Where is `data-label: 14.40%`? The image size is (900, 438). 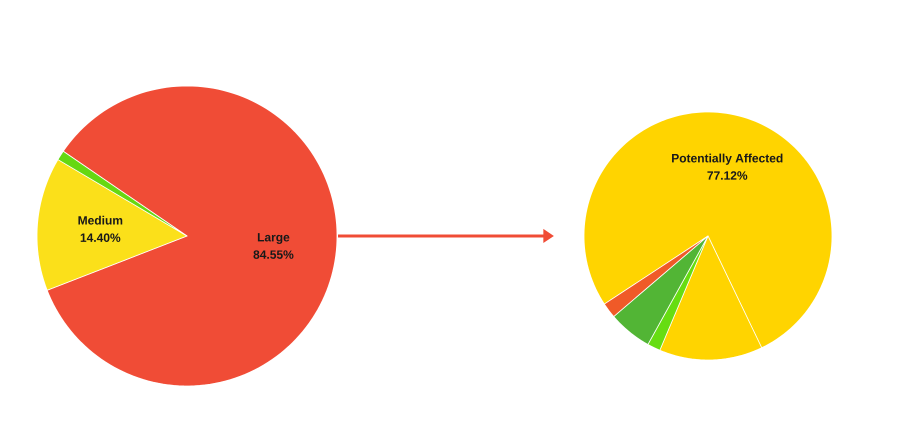
data-label: 14.40% is located at coordinates (100, 237).